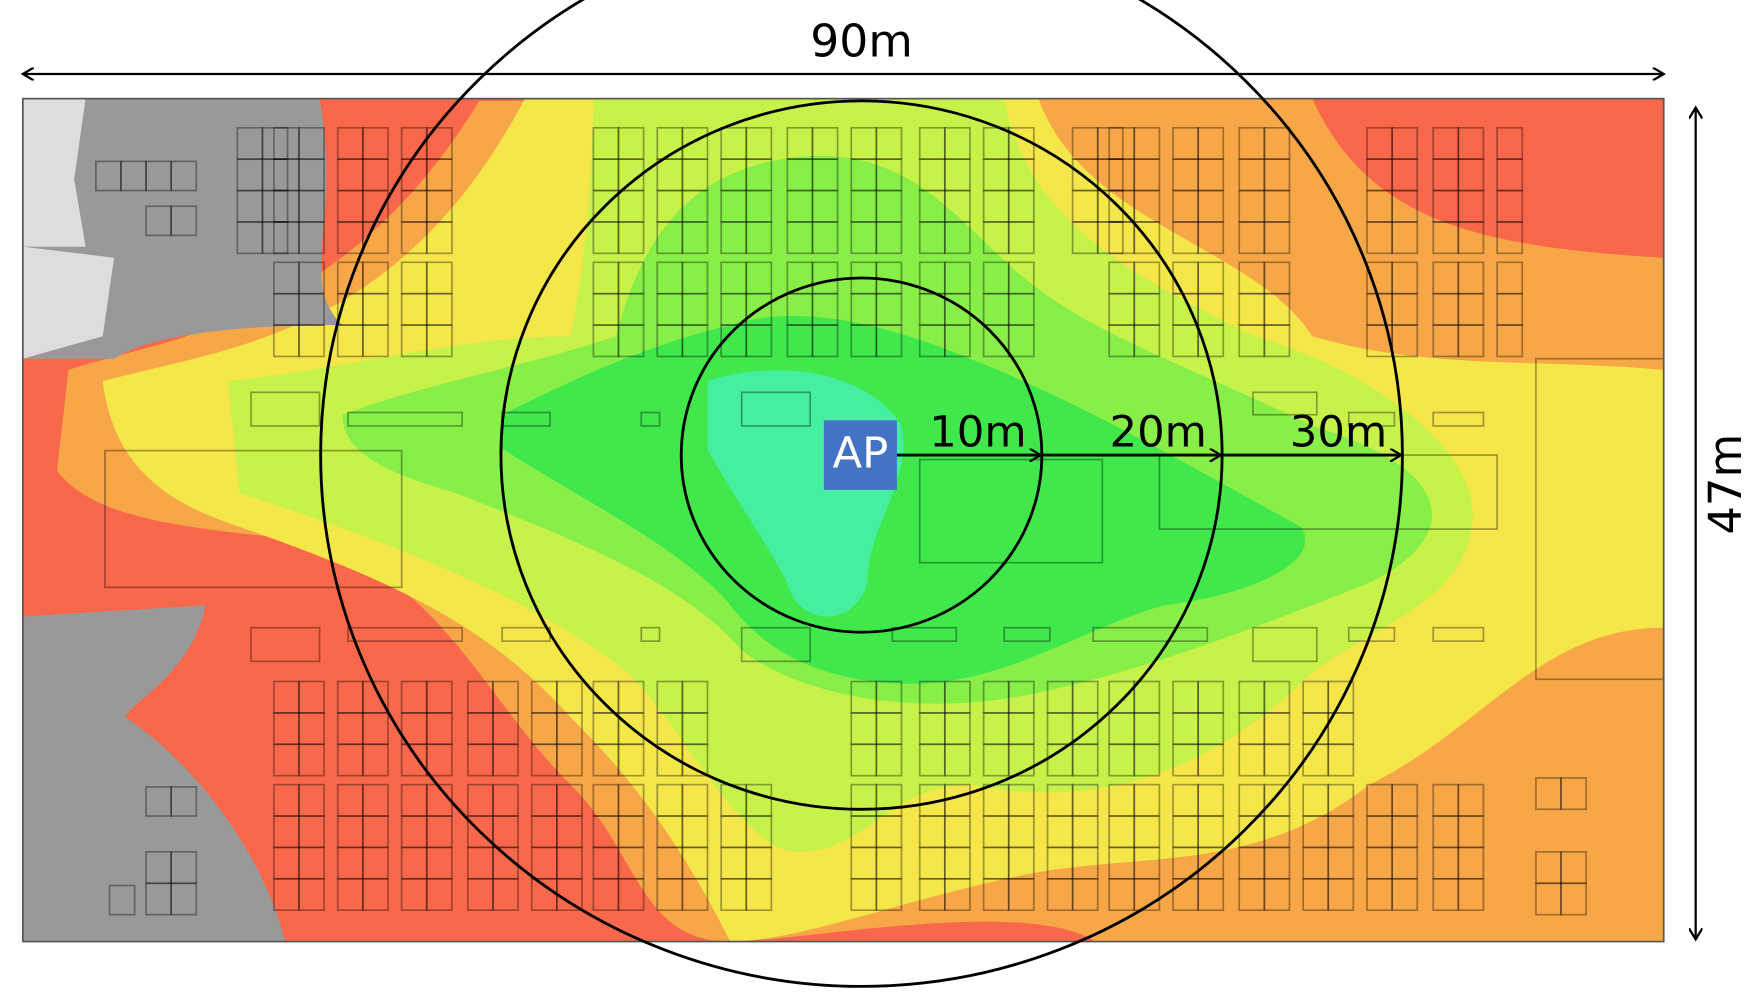 This screenshot has width=1763, height=992. I want to click on width-label: 90m, so click(861, 41).